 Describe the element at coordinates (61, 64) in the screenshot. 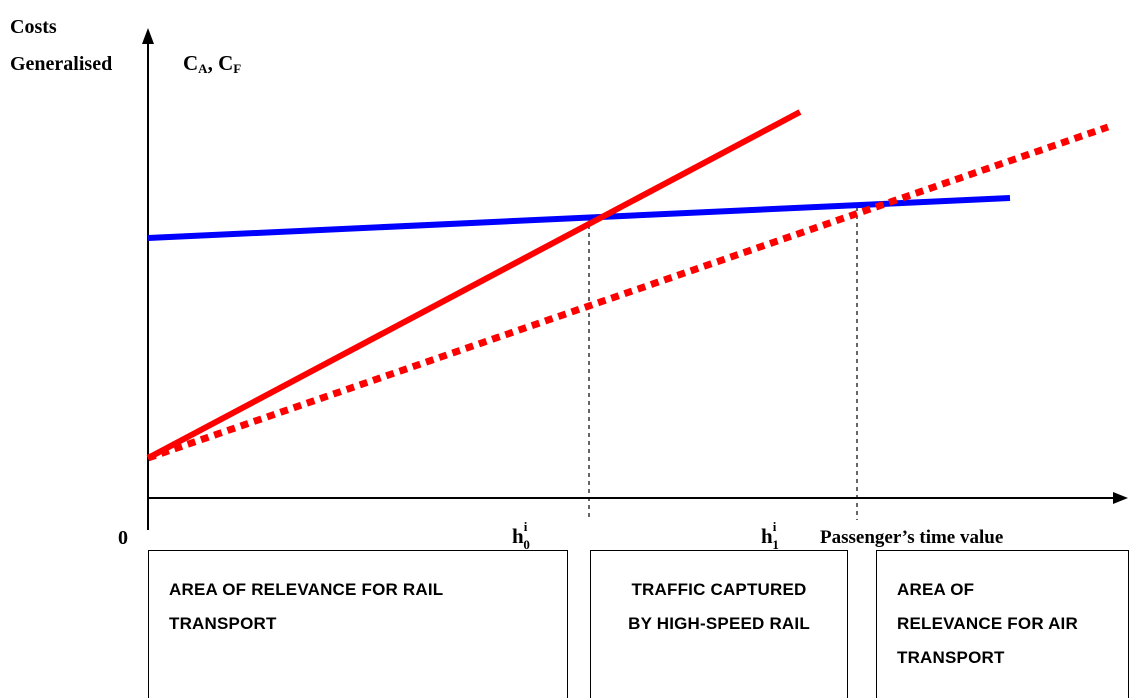

I see `y-axis-label-generalised: Generalised` at that location.